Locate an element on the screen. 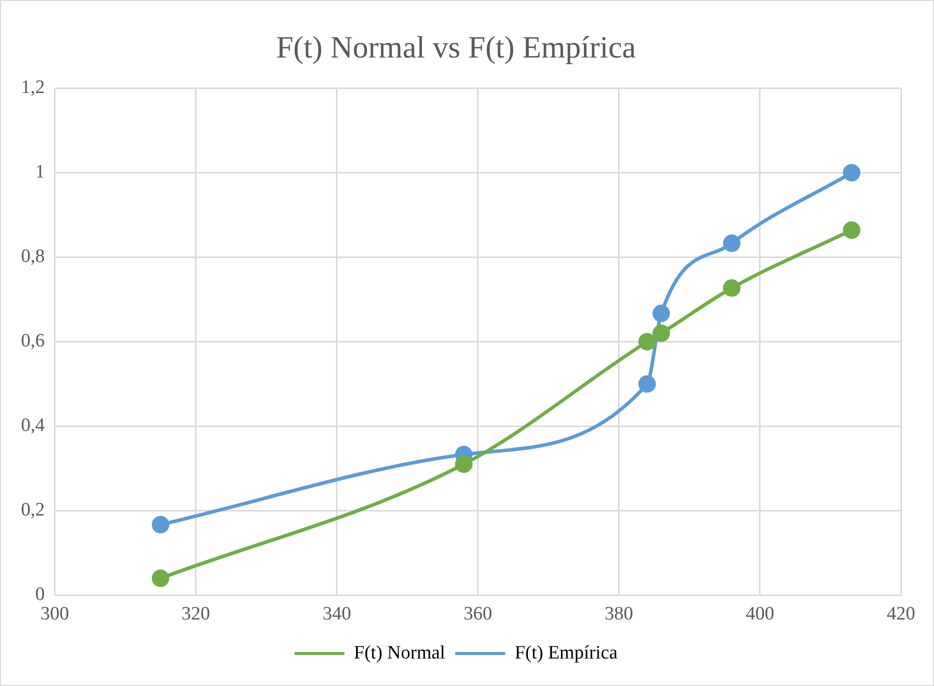 This screenshot has width=934, height=686. x-tick-label: 420 is located at coordinates (901, 614).